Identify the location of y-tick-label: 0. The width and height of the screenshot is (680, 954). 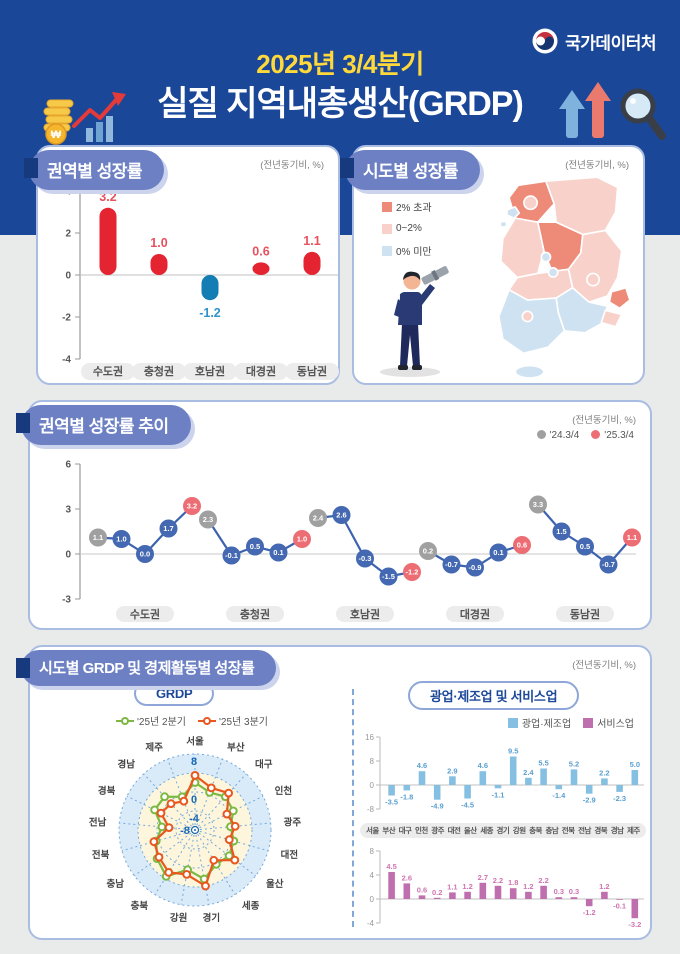
(372, 785).